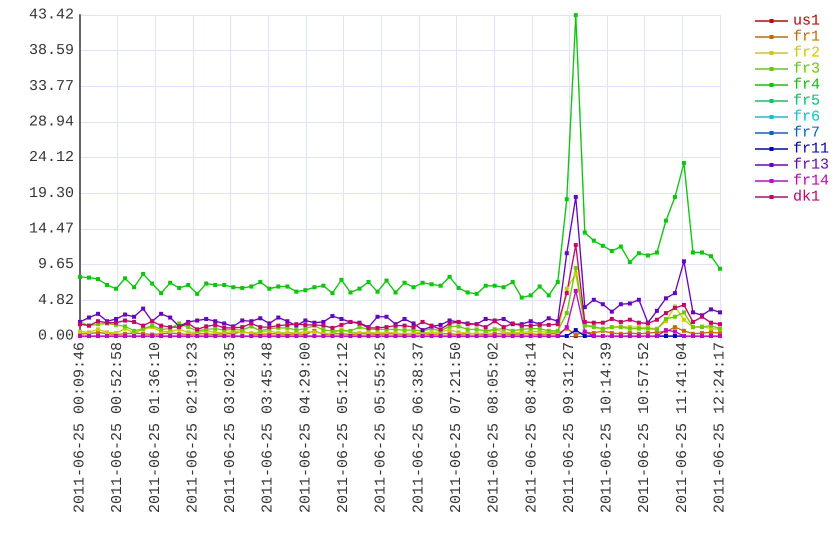 The height and width of the screenshot is (560, 840). Describe the element at coordinates (51, 122) in the screenshot. I see `y-tick-label: 28.94` at that location.